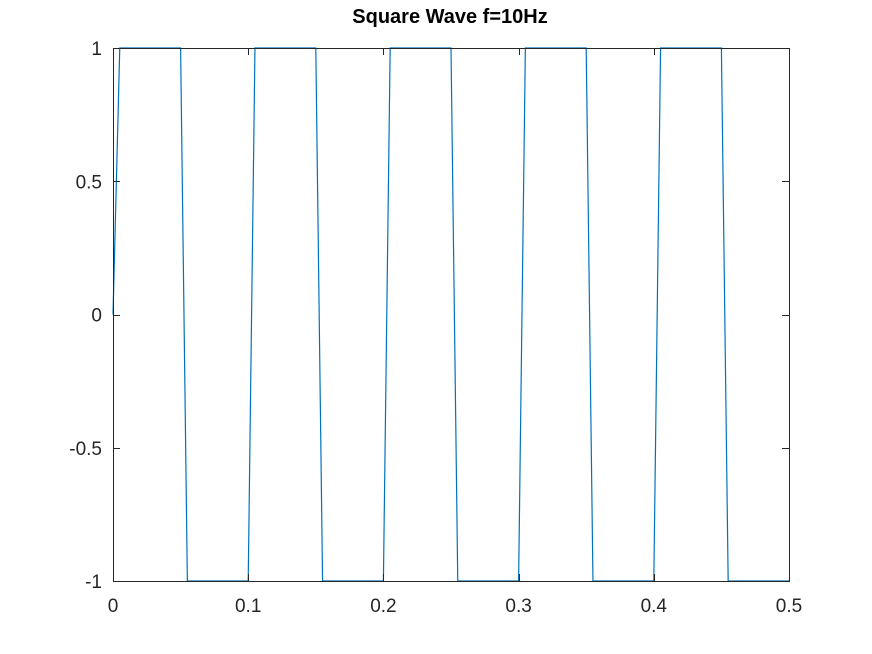 The image size is (872, 654). Describe the element at coordinates (96, 316) in the screenshot. I see `y-tick-label-2: 0` at that location.